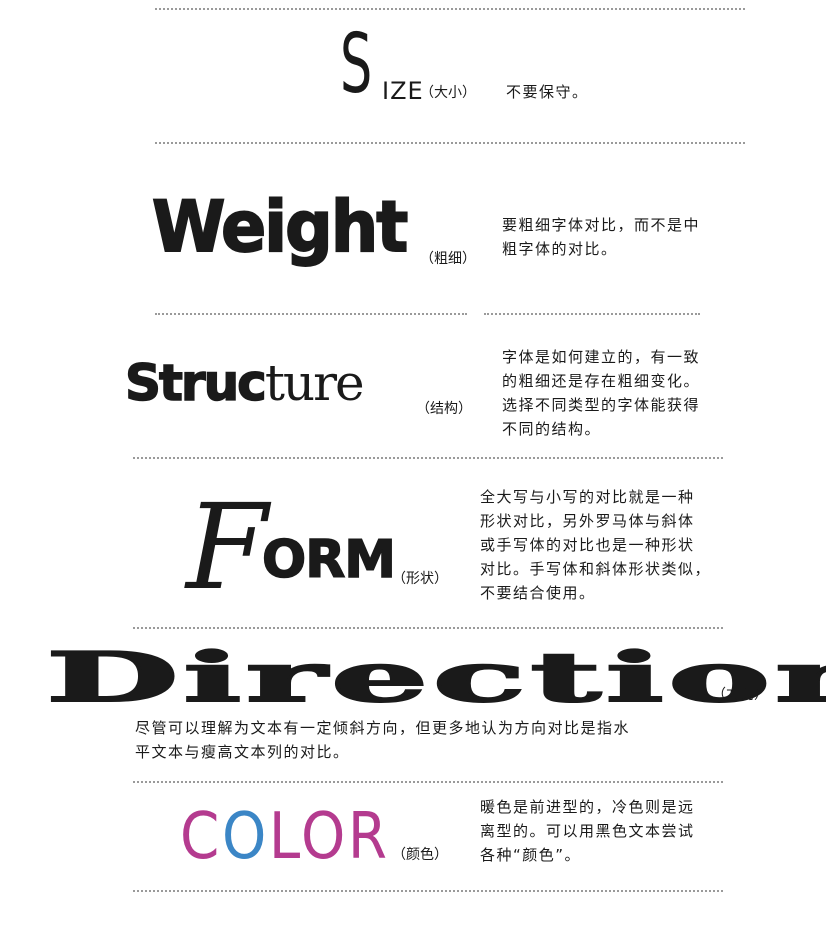 The image size is (826, 926). Describe the element at coordinates (601, 225) in the screenshot. I see `desc-line: 要粗细字体对比，而不是中` at that location.